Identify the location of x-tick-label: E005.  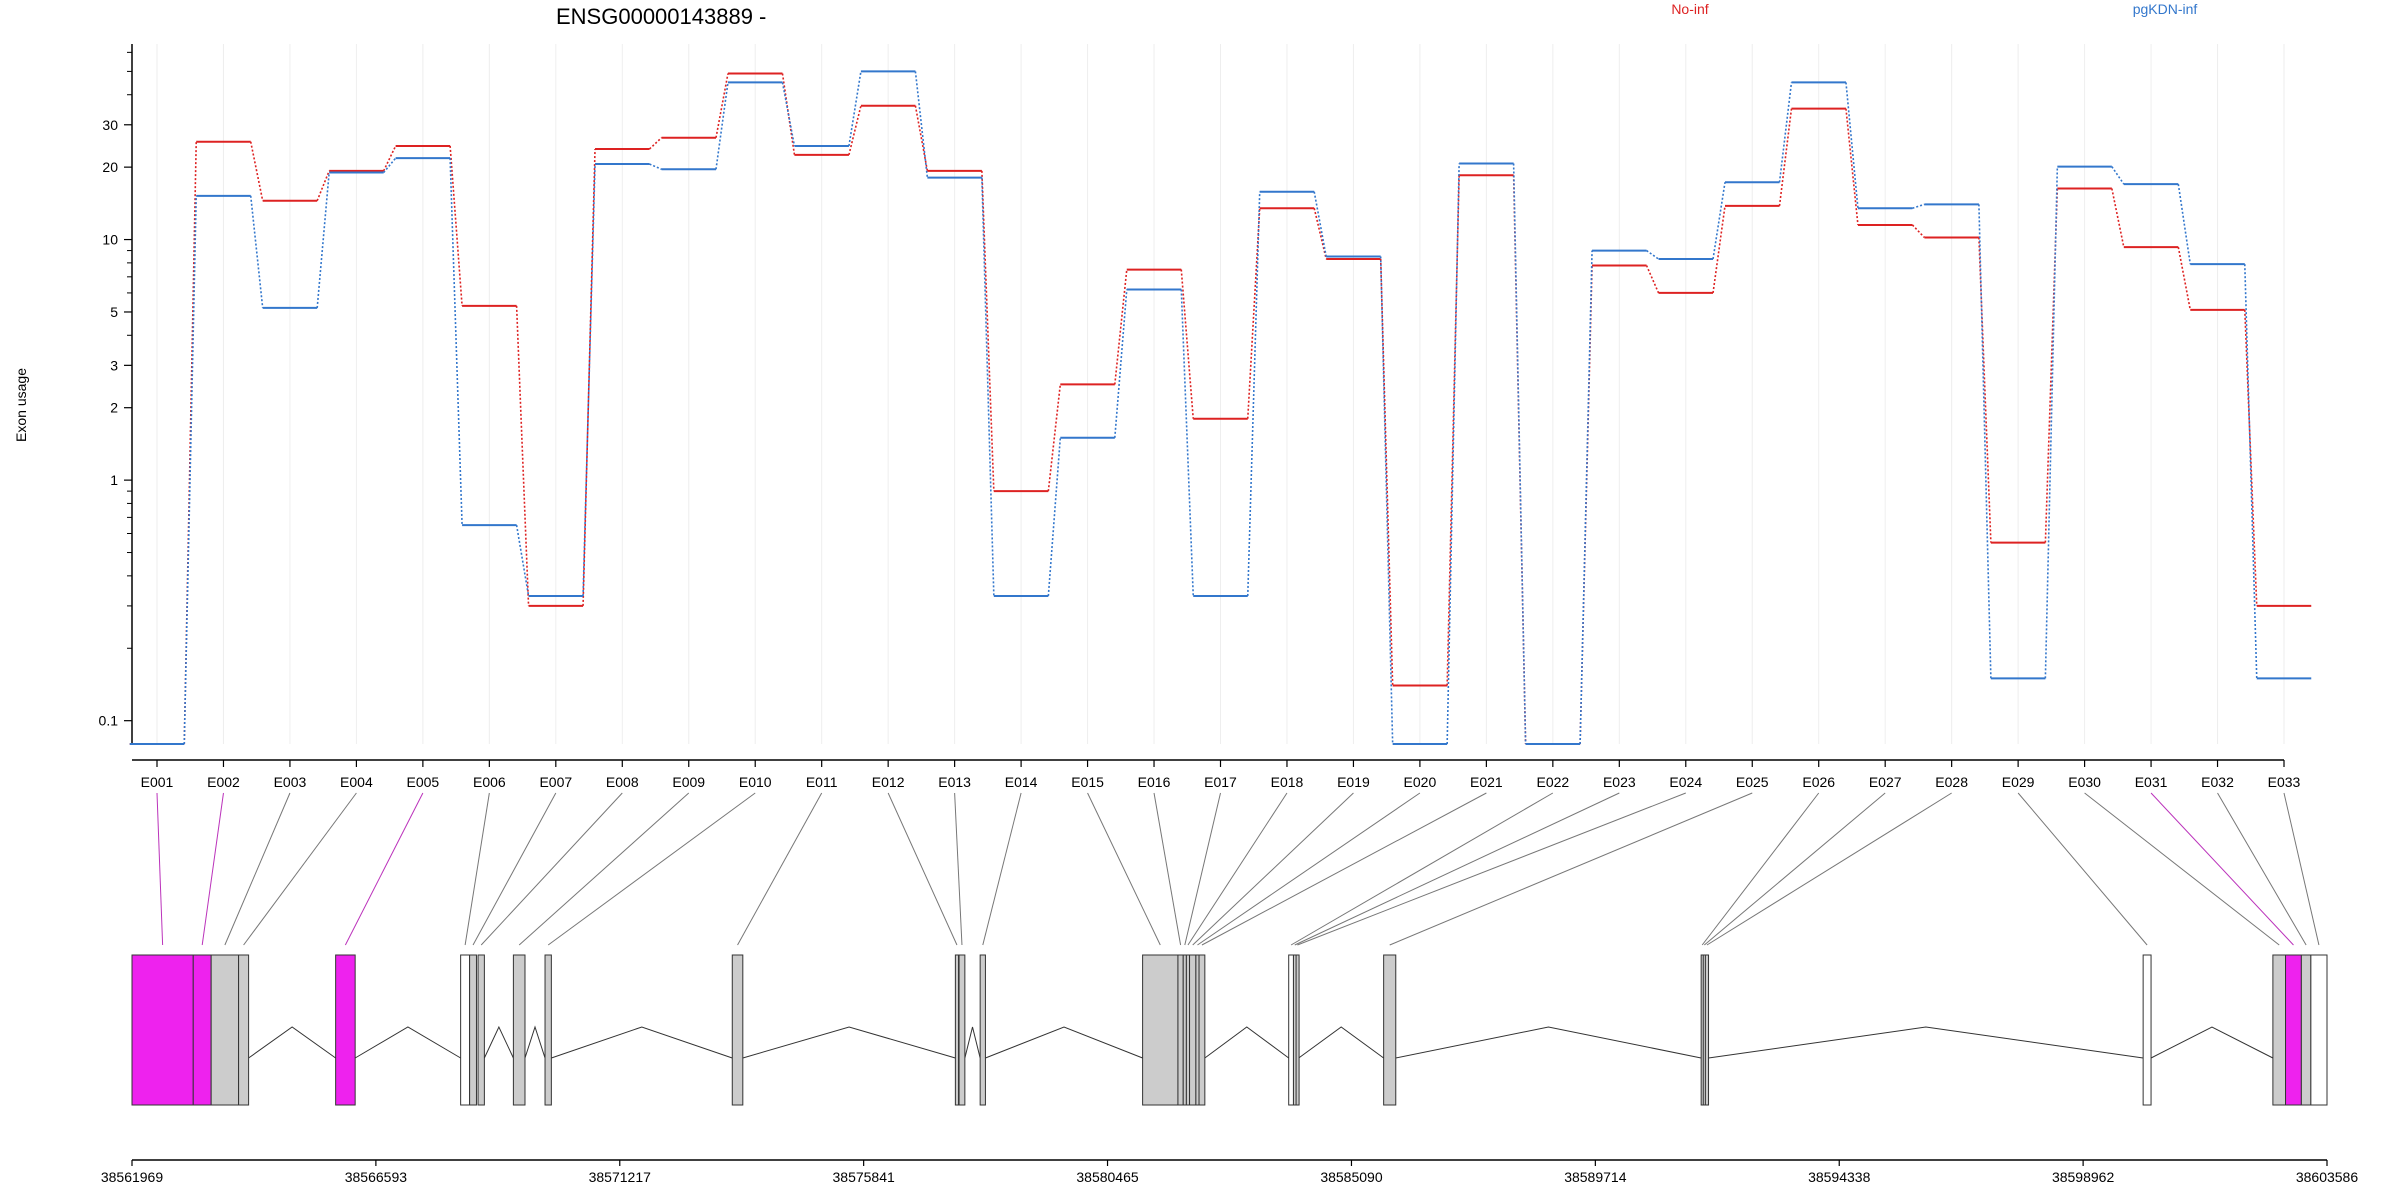
(423, 782).